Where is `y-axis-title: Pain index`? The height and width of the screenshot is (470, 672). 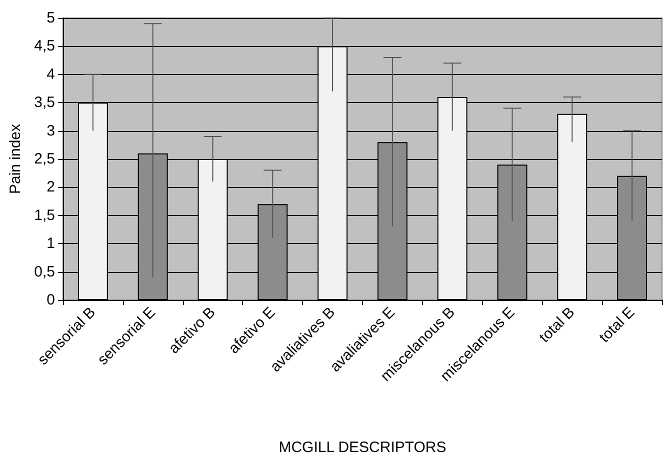
y-axis-title: Pain index is located at coordinates (15, 158).